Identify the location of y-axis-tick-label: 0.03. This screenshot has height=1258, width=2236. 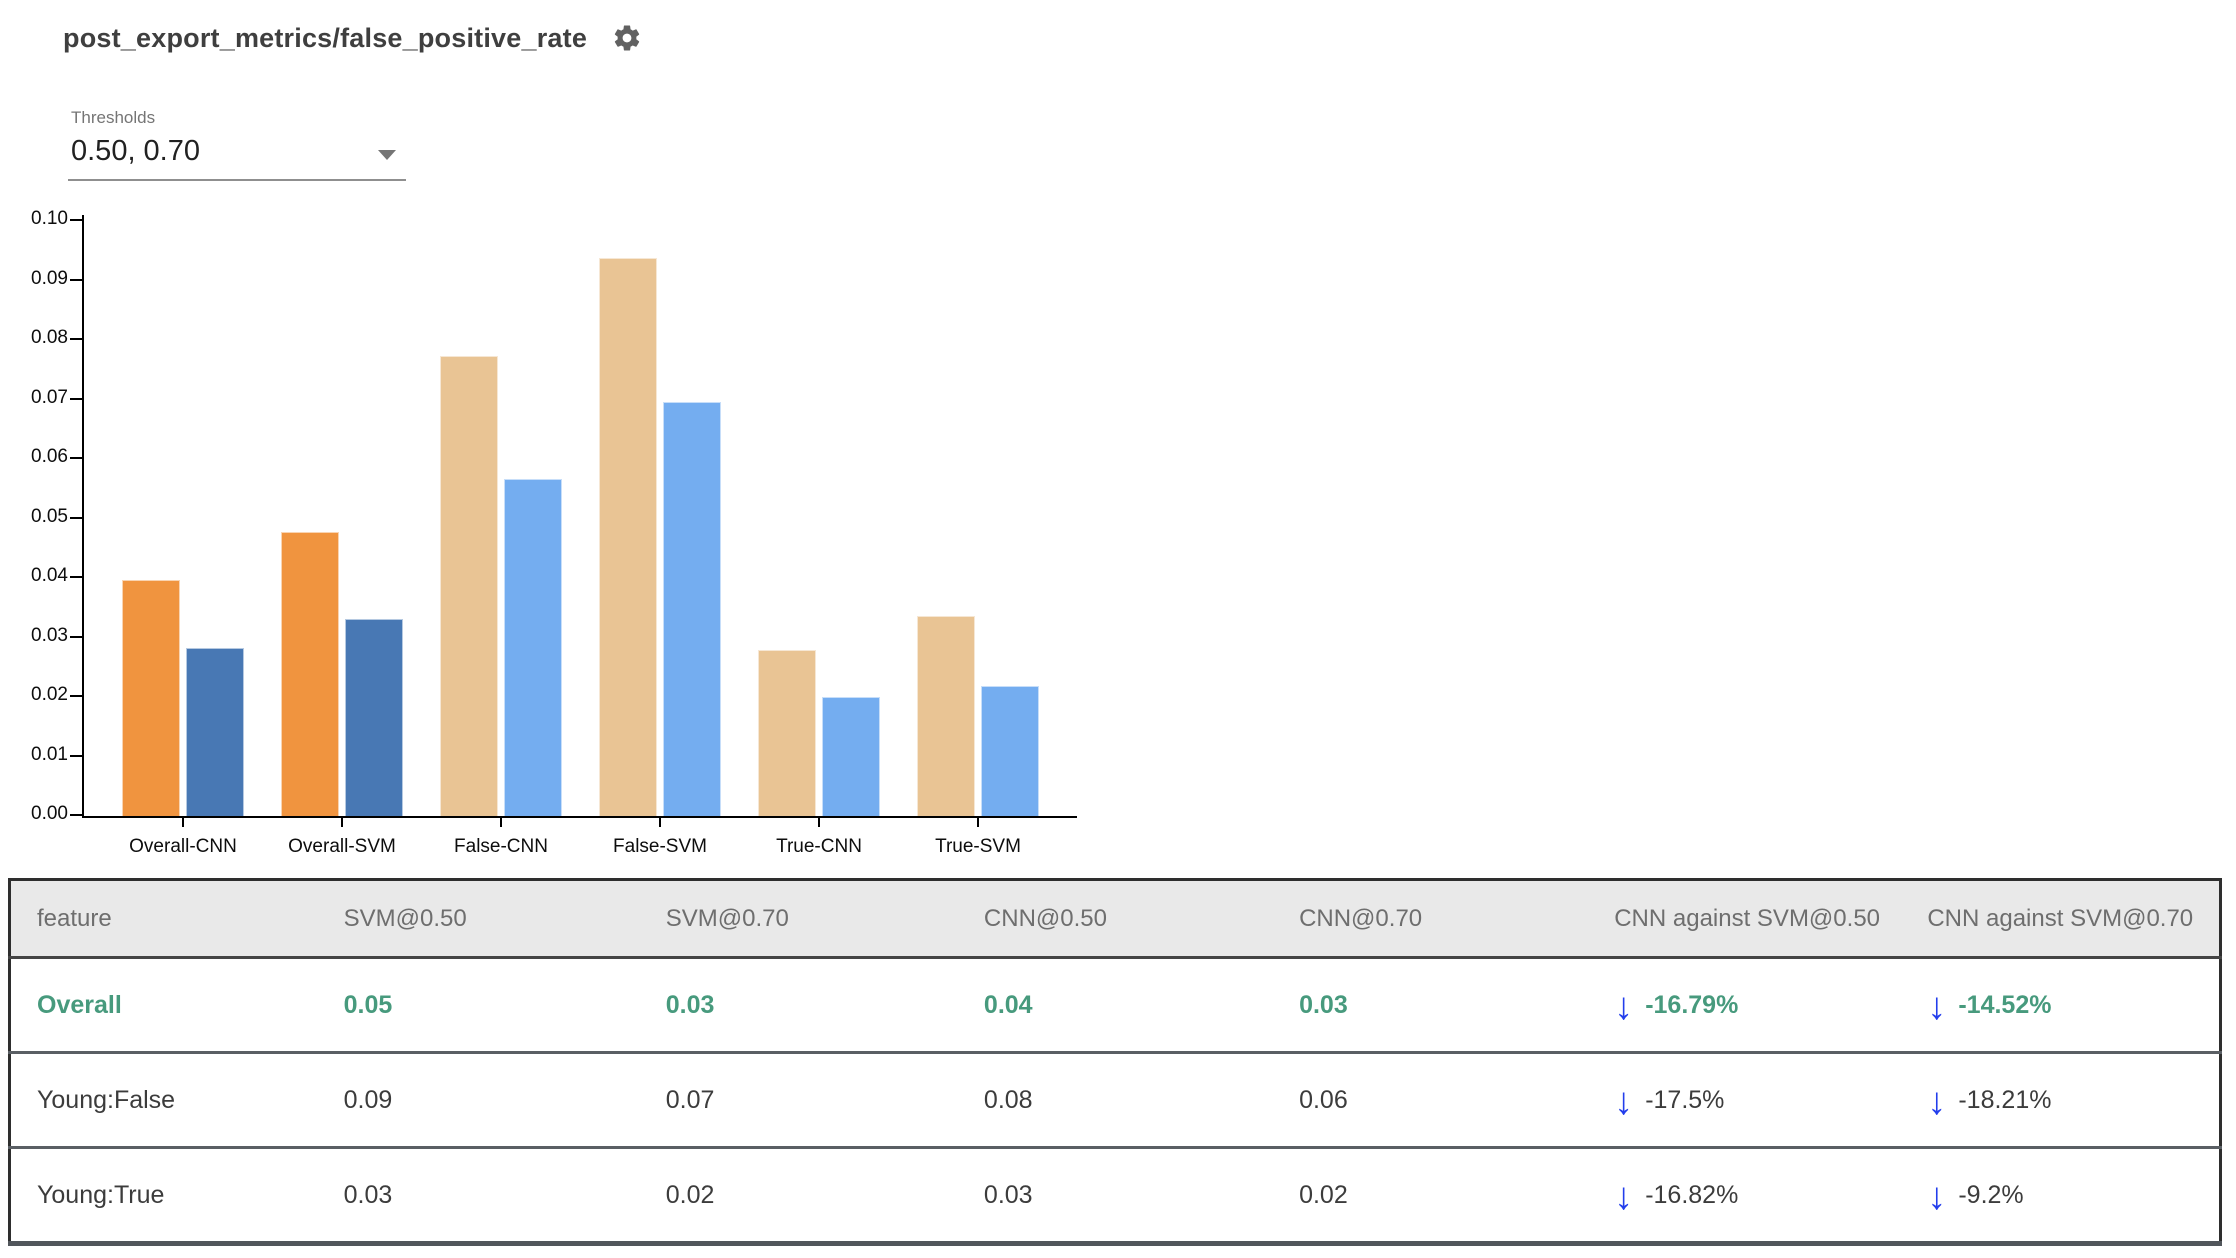
(49, 635).